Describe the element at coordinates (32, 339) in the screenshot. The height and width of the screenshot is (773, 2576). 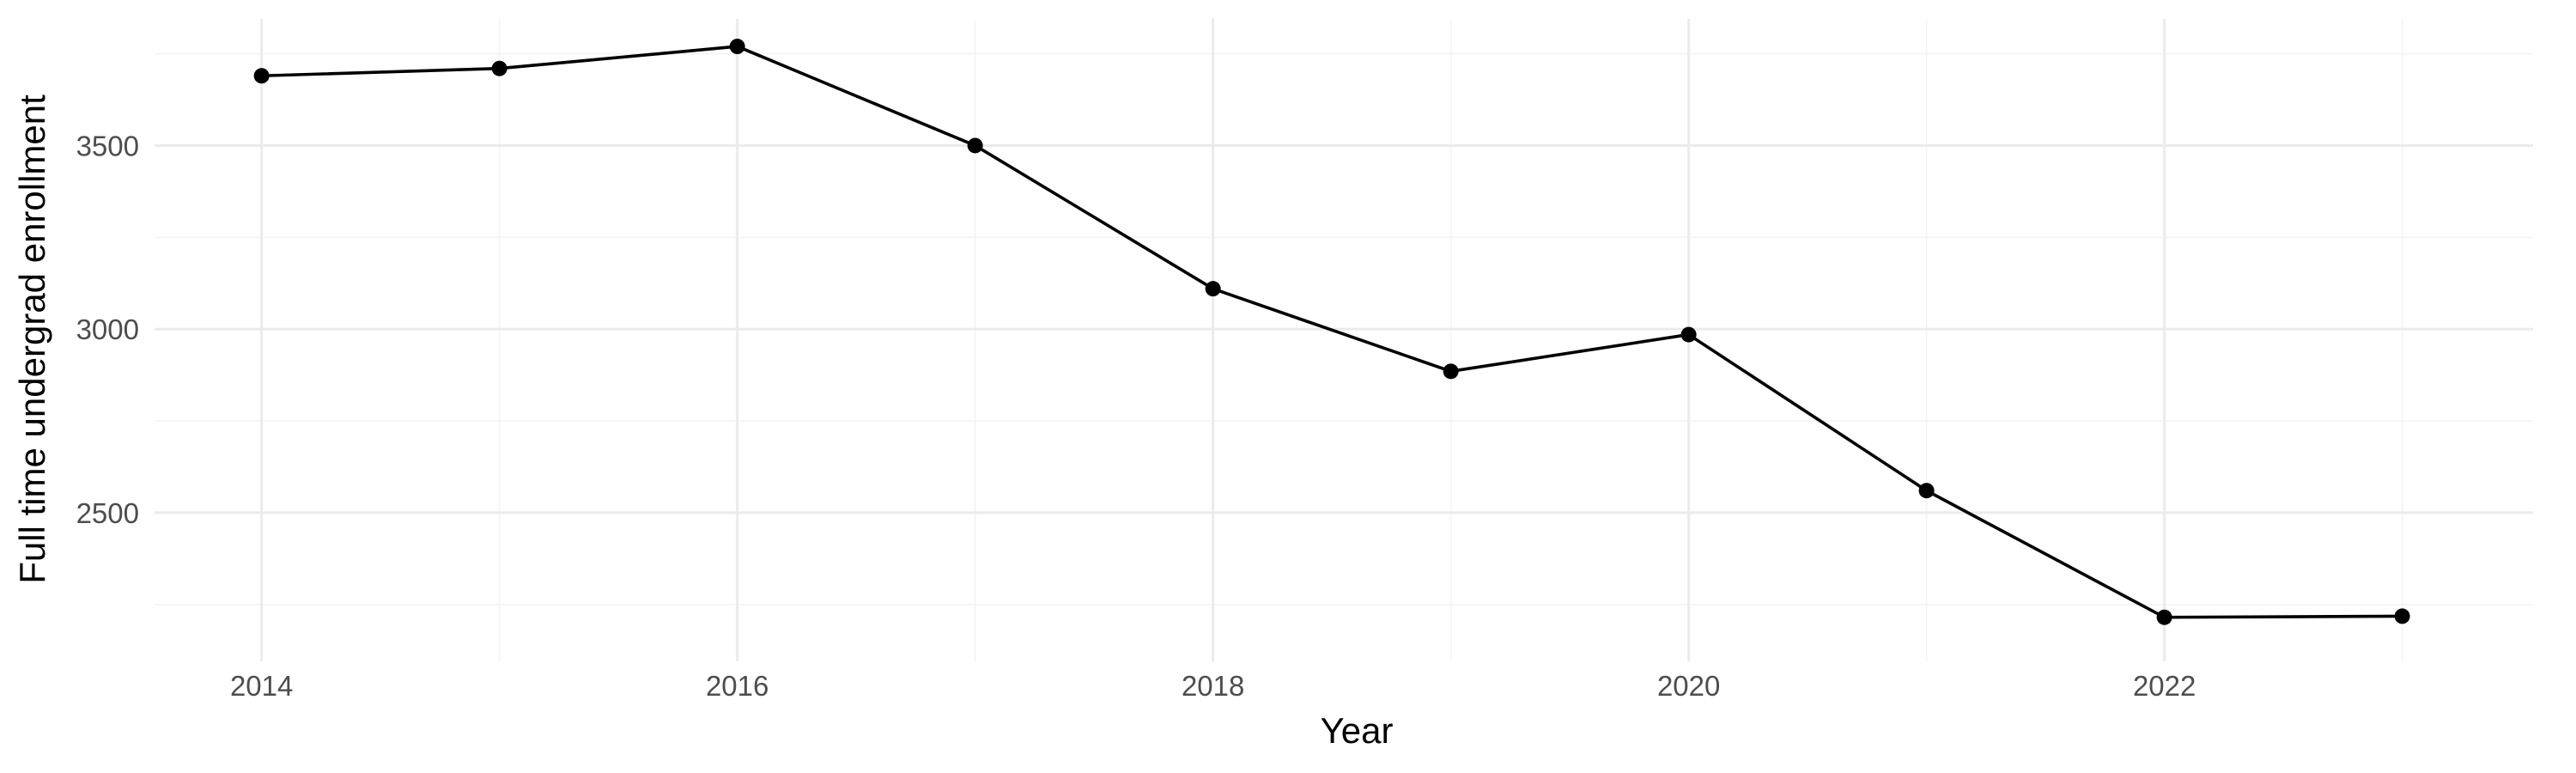
I see `y-axis-title: Full time undergrad enrollment` at that location.